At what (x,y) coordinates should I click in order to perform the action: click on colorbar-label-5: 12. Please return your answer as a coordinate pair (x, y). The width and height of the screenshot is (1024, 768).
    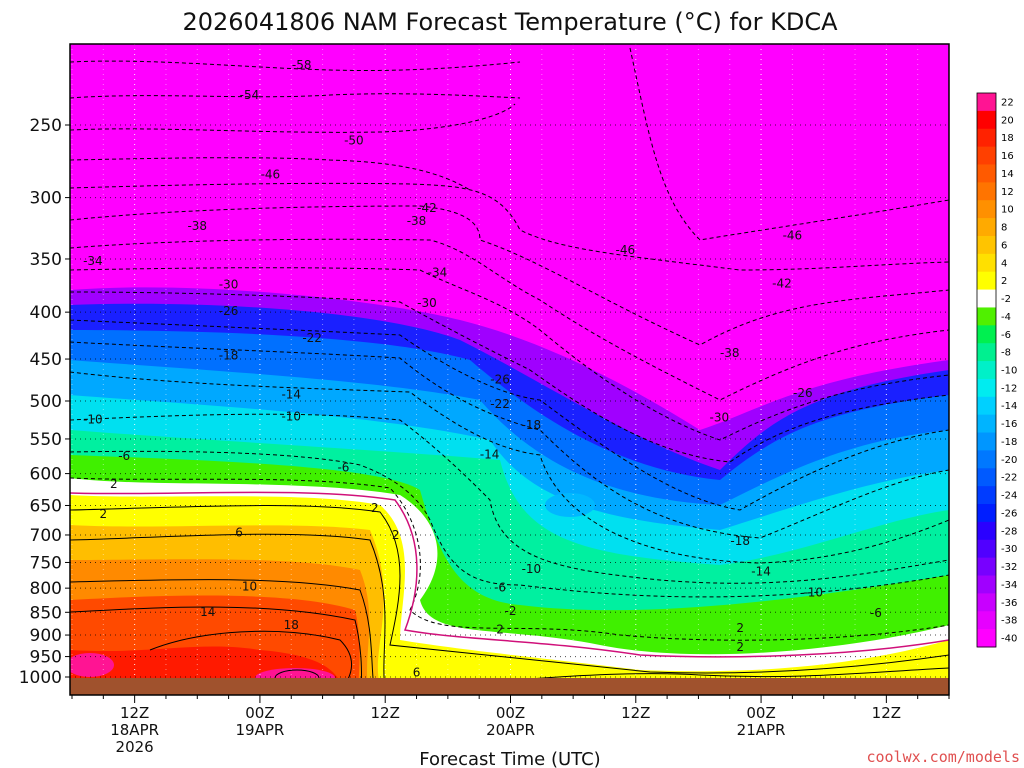
    Looking at the image, I should click on (1007, 192).